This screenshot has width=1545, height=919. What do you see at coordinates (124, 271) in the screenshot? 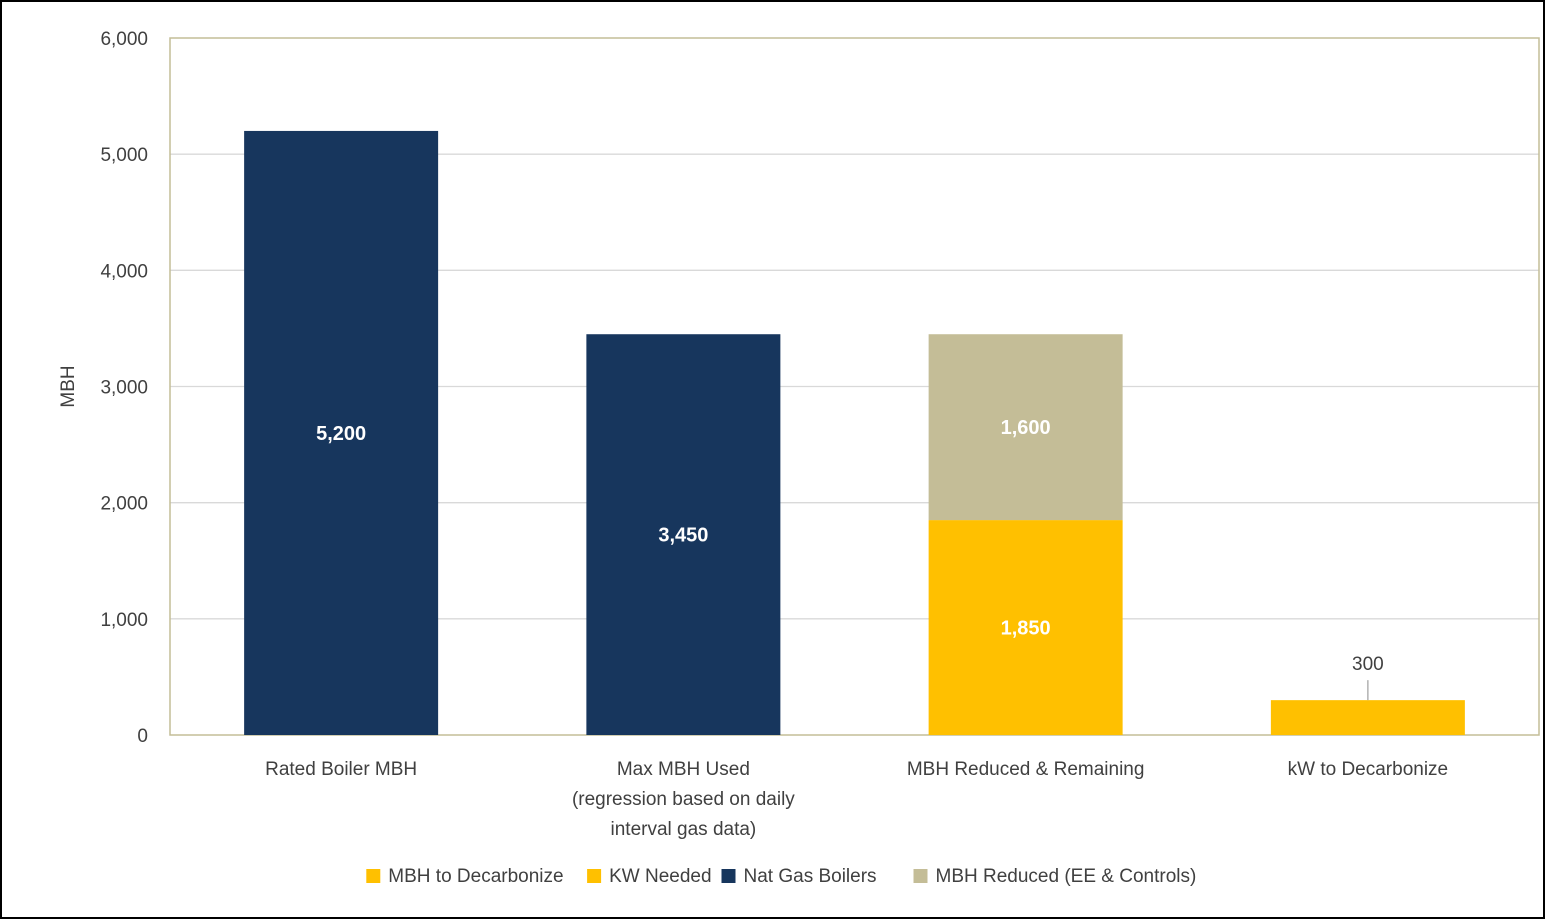
I see `y-tick-label: 4,000` at bounding box center [124, 271].